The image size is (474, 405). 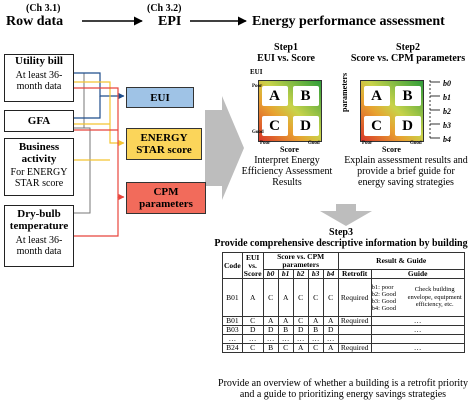 I want to click on input-business-activity: Business activity For ENERGY STAR score, so click(x=39, y=167).